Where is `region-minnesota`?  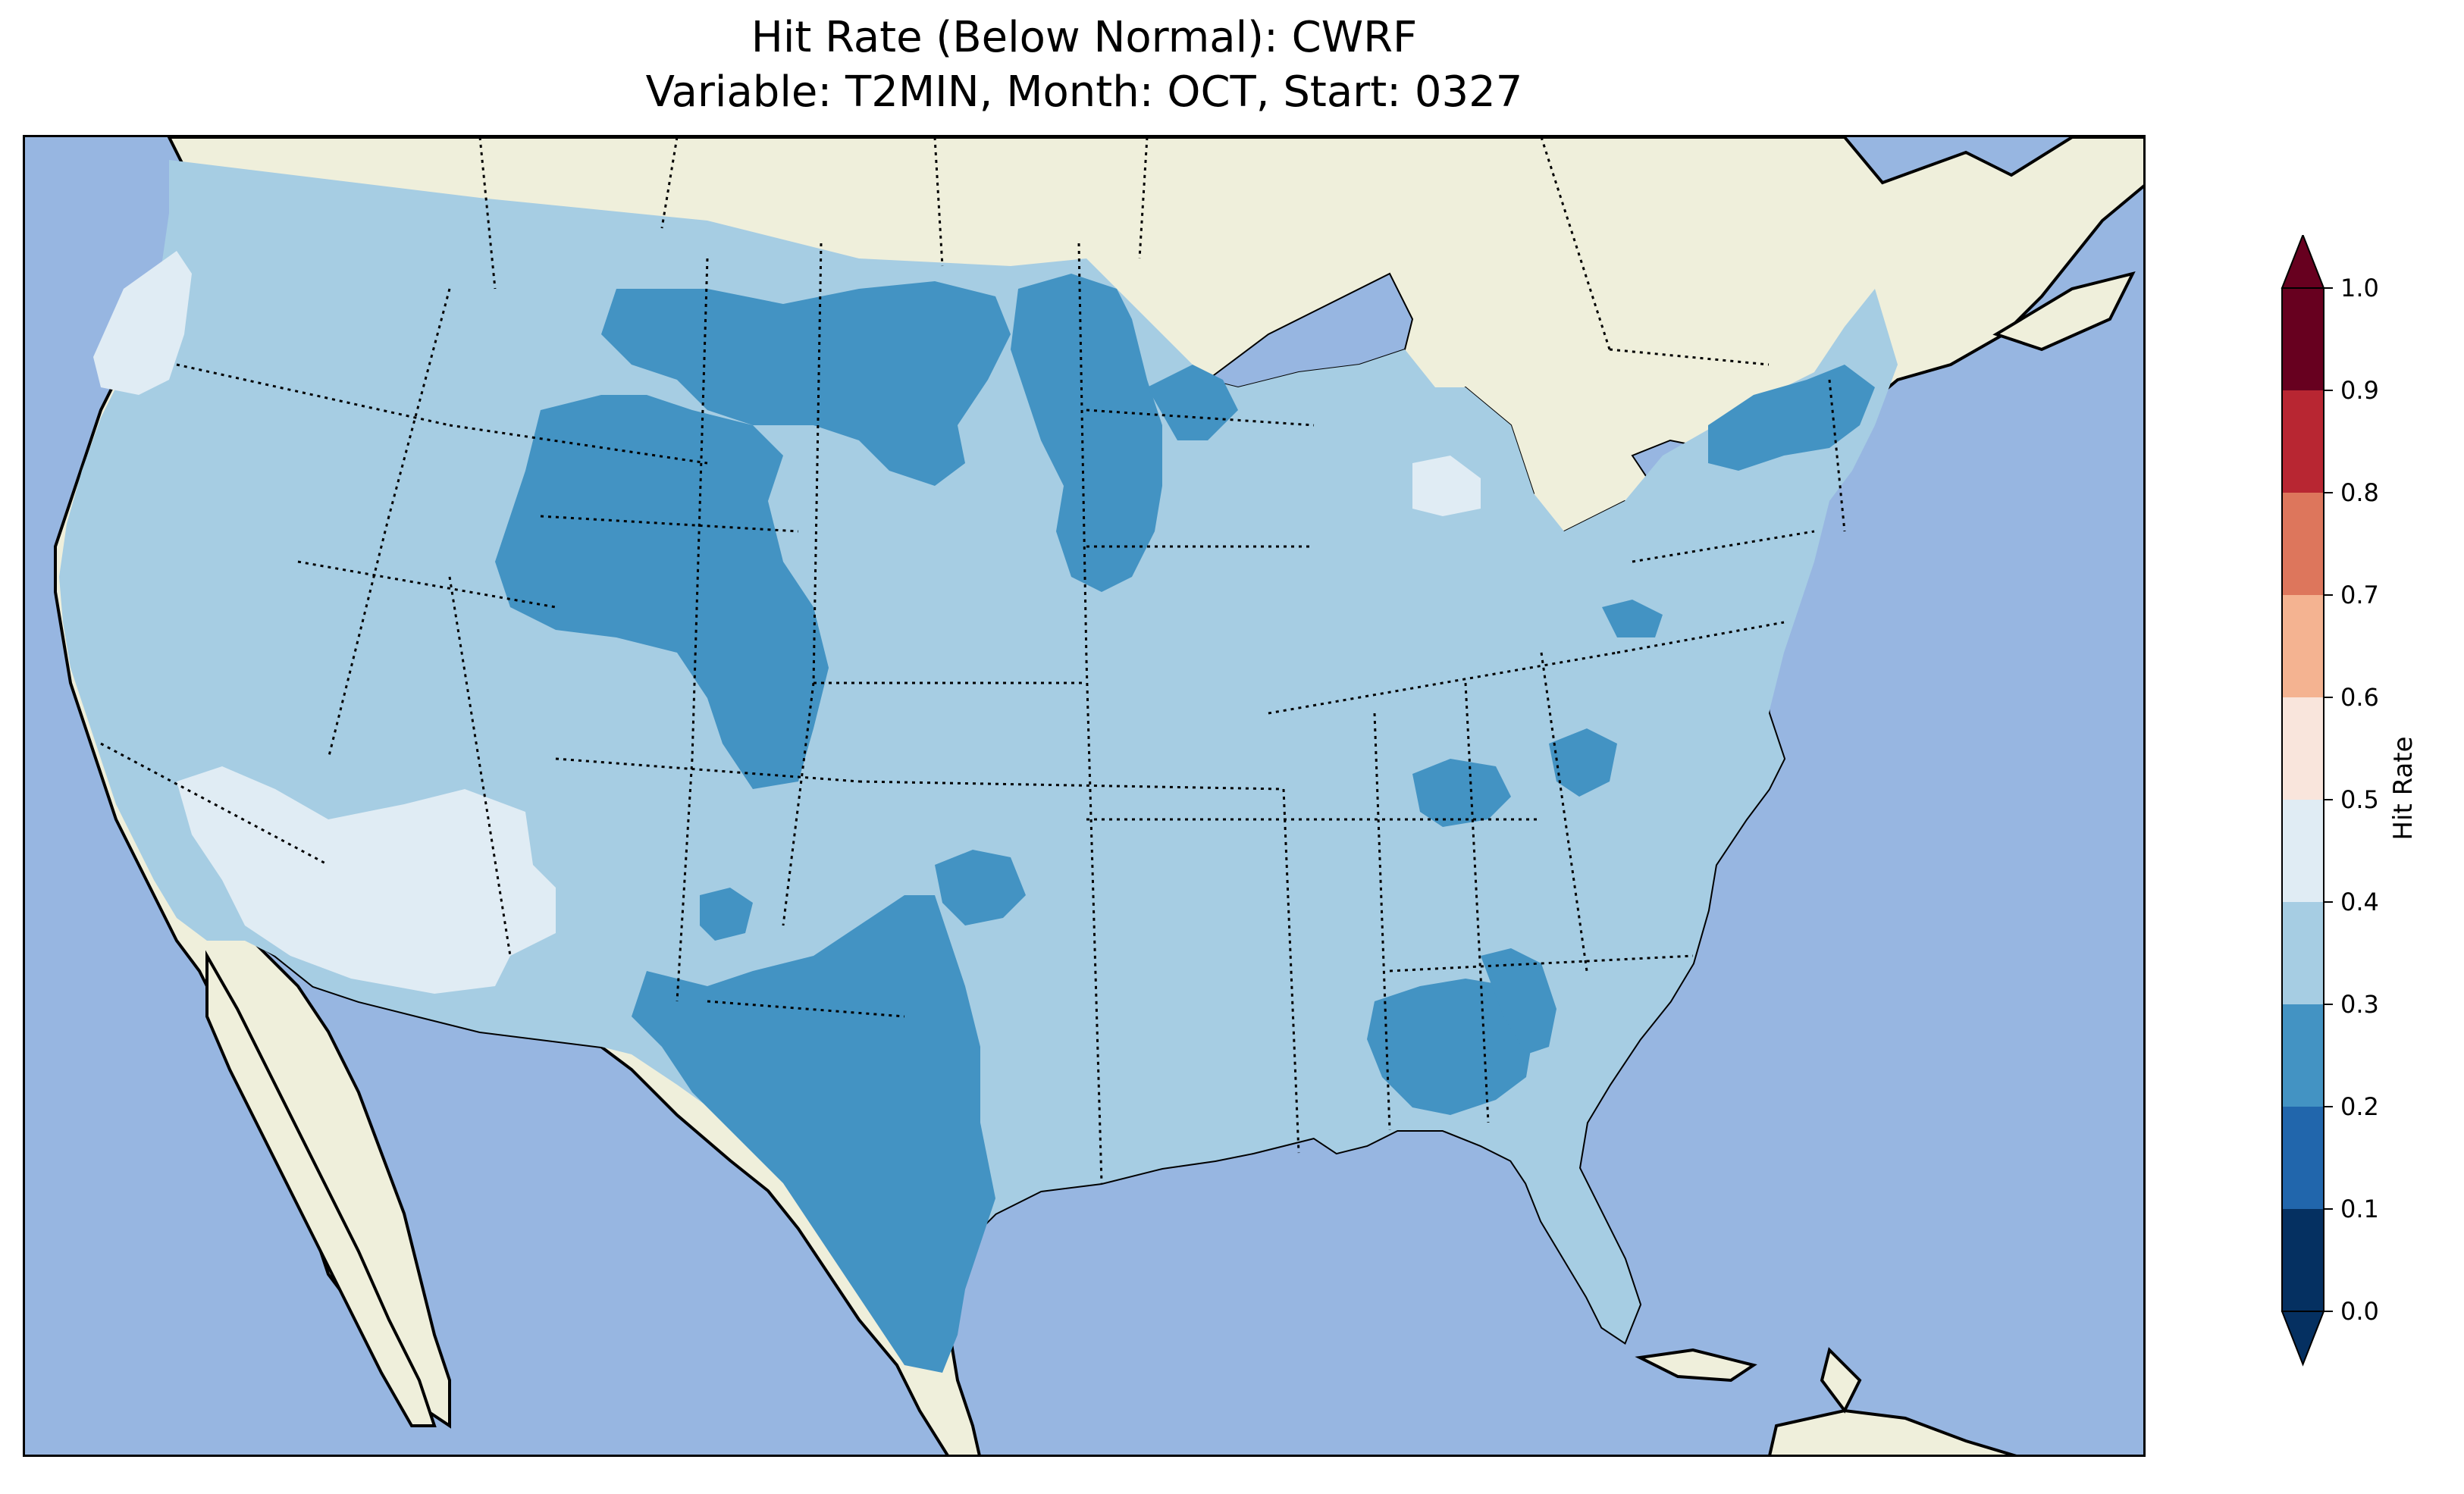 region-minnesota is located at coordinates (1086, 433).